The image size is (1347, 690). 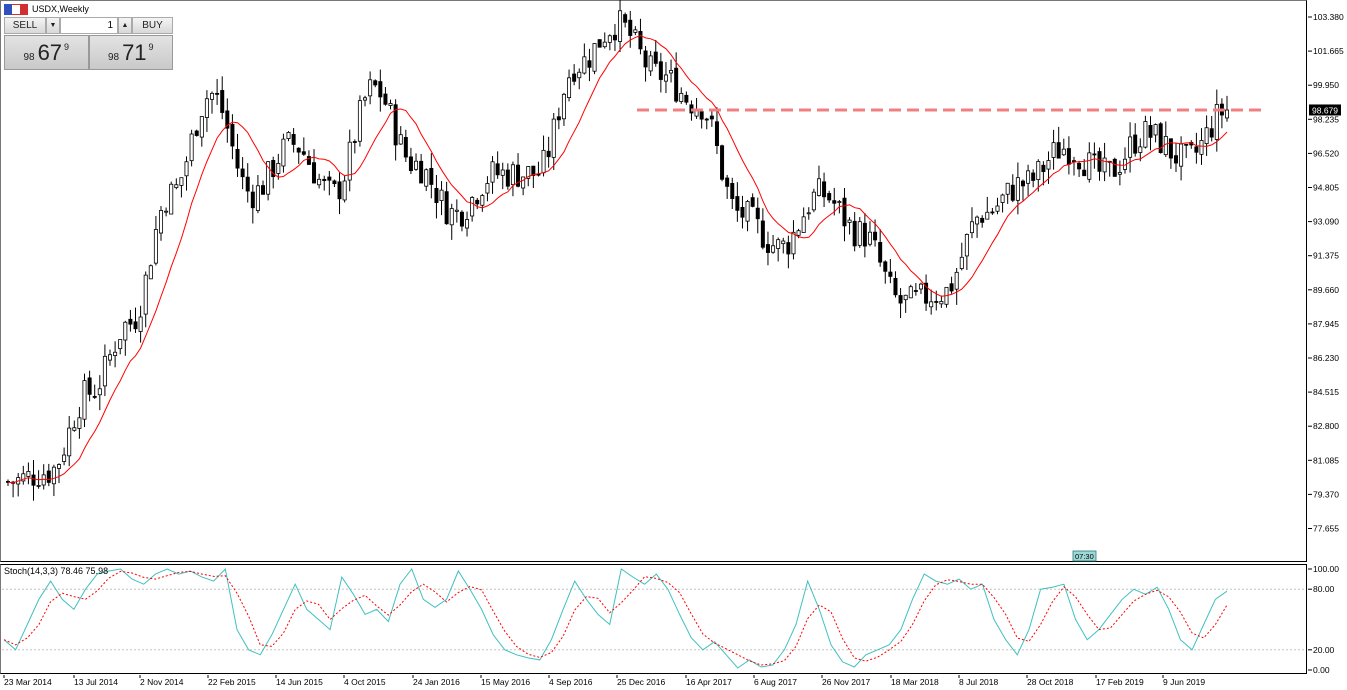 What do you see at coordinates (1084, 556) in the screenshot?
I see `session-time-label: 07:30` at bounding box center [1084, 556].